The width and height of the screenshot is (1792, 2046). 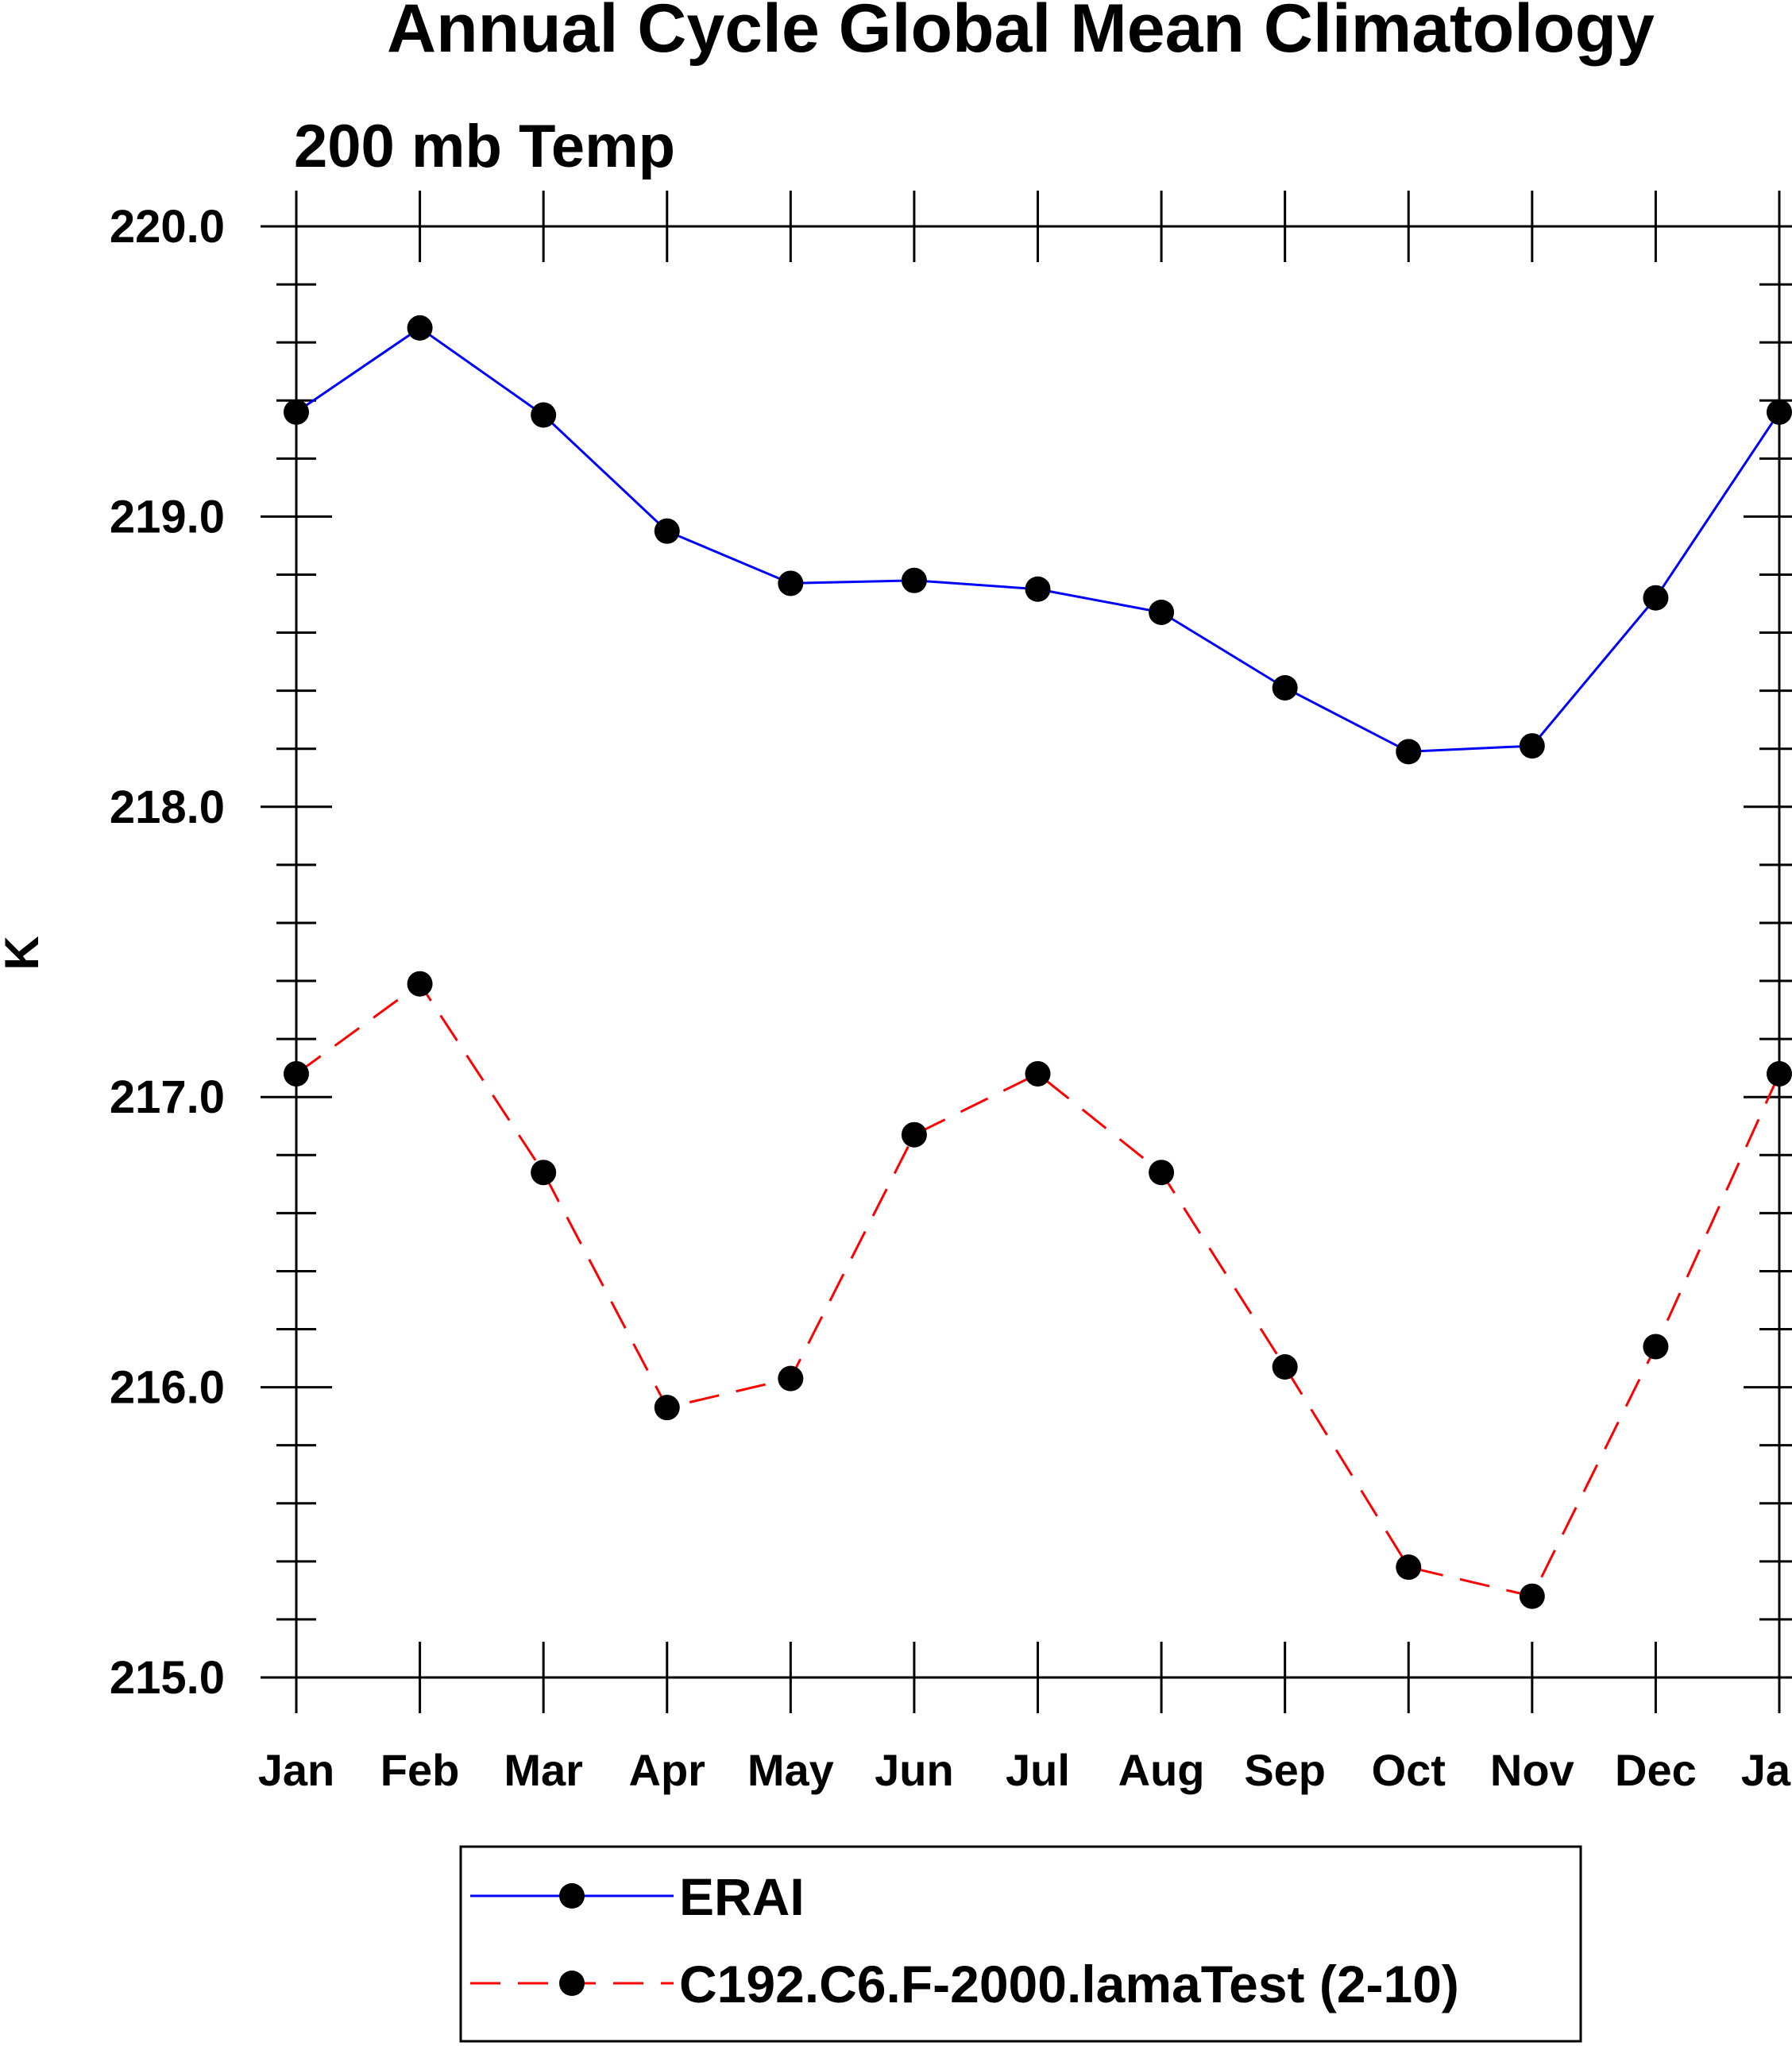 What do you see at coordinates (485, 146) in the screenshot?
I see `chart-subtitle: 200 mb Temp` at bounding box center [485, 146].